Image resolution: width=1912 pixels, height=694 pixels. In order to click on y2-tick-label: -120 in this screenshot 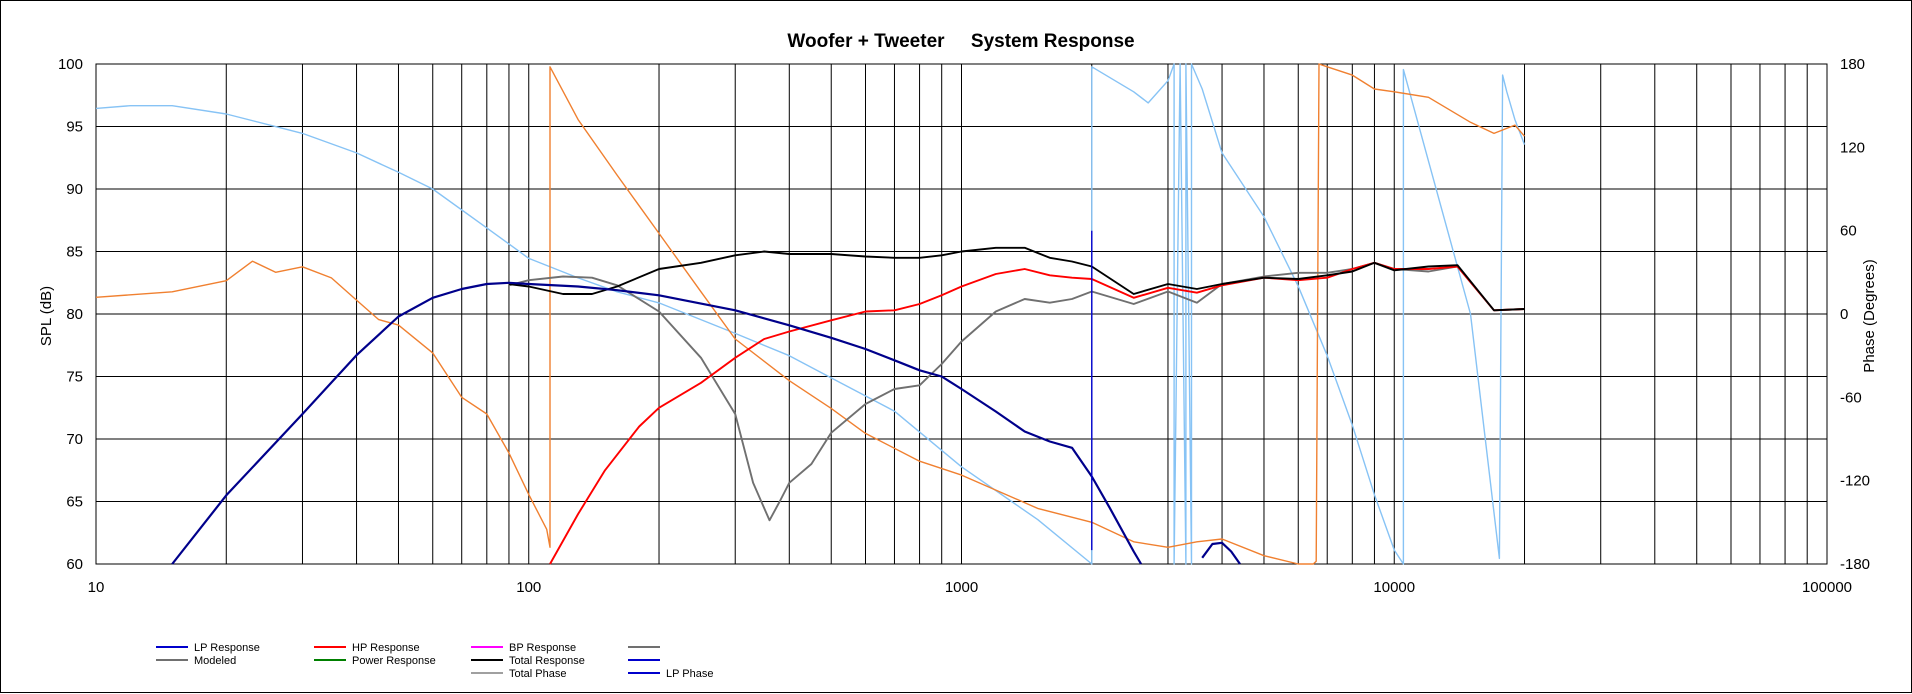, I will do `click(1855, 481)`.